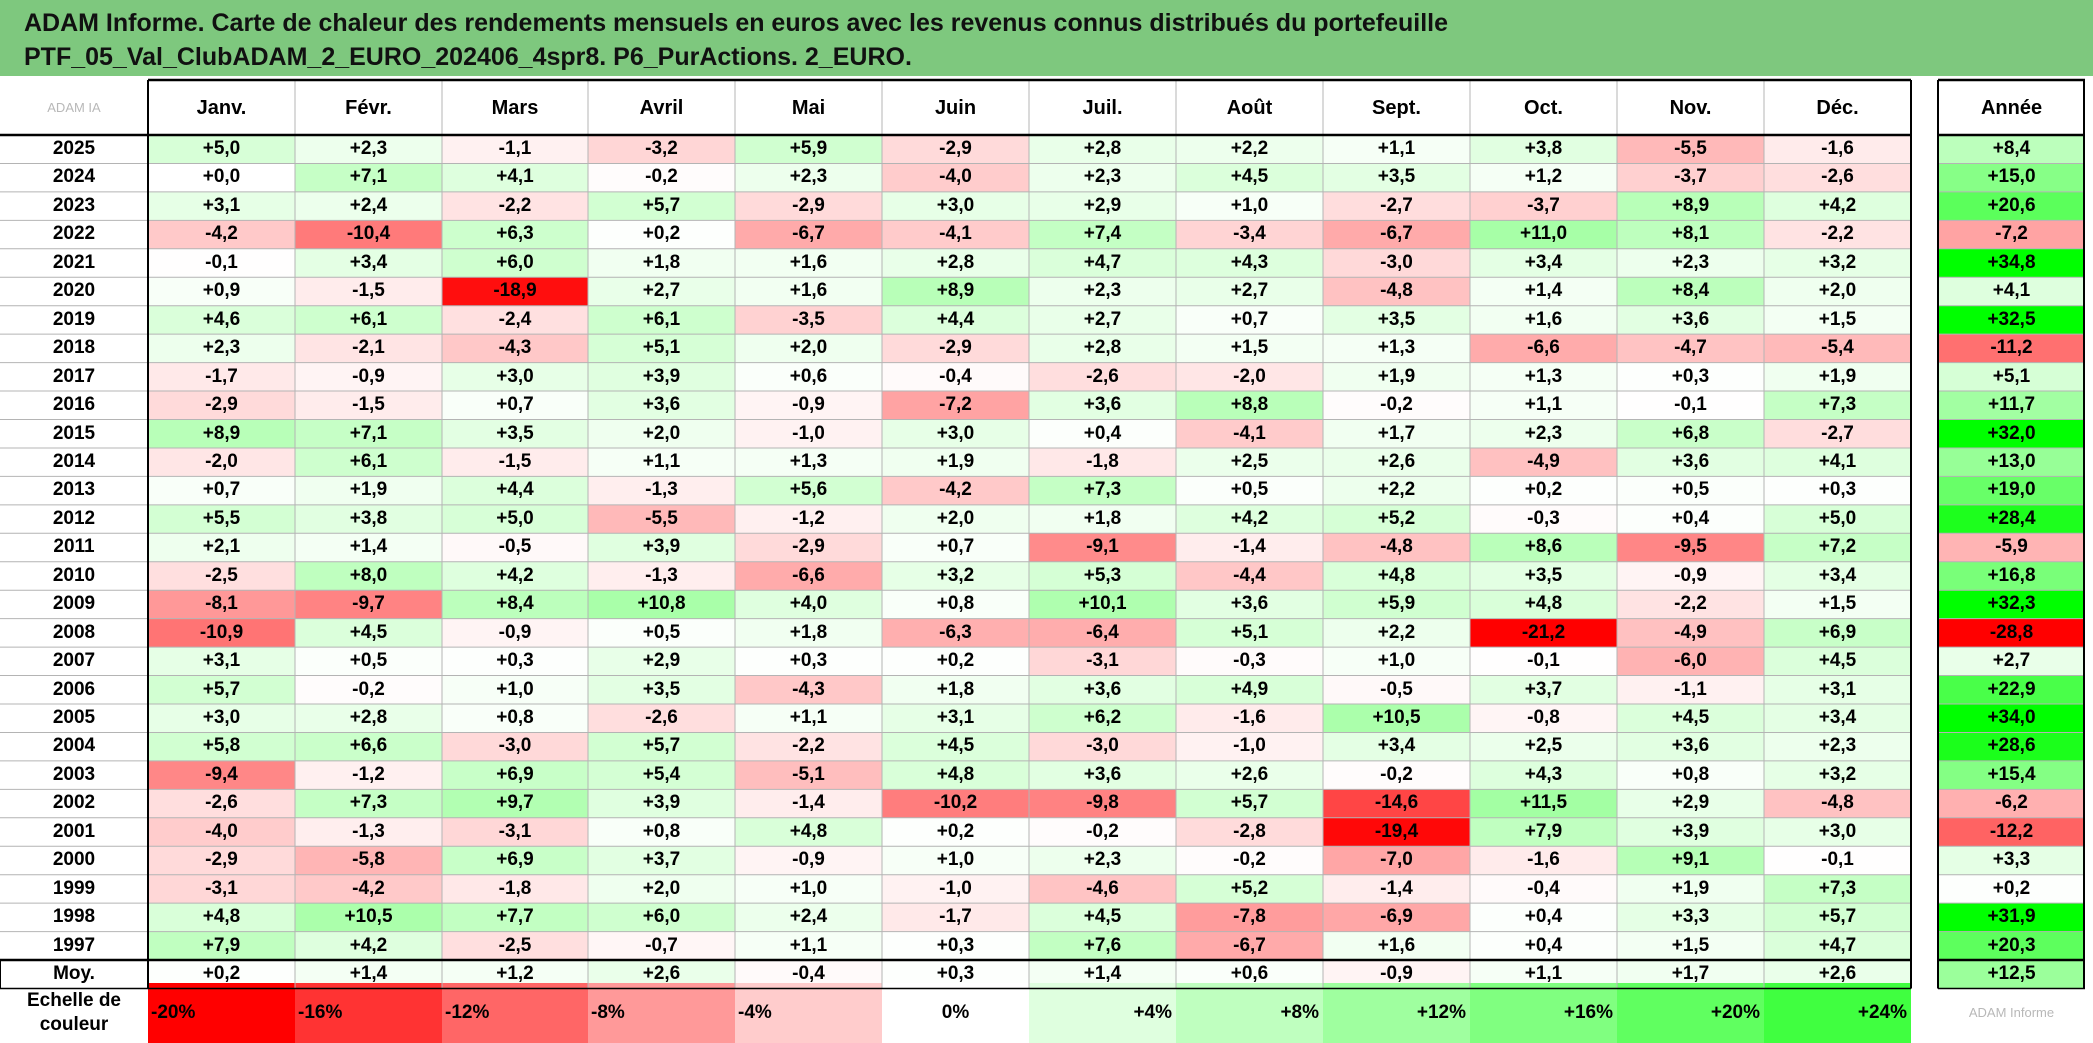 The image size is (2093, 1043). What do you see at coordinates (74, 689) in the screenshot?
I see `year-label: 2006` at bounding box center [74, 689].